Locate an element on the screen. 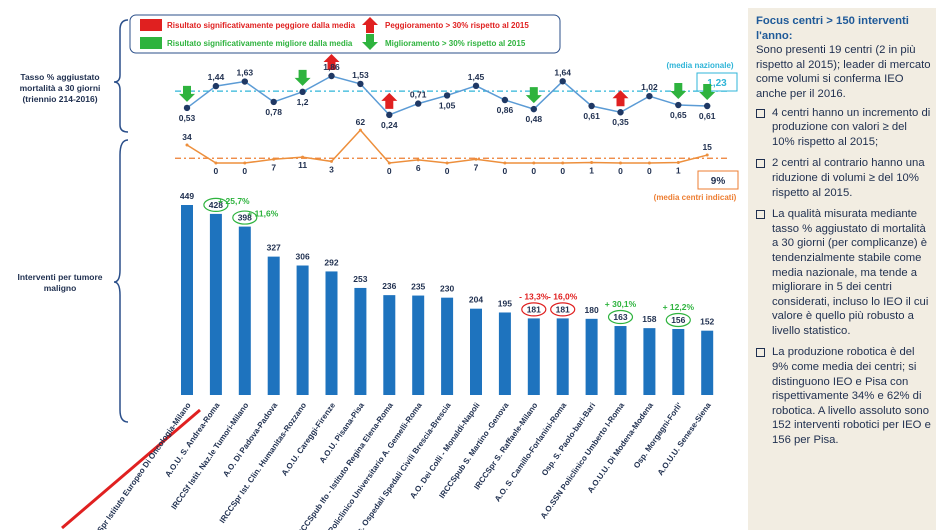  value-label: 1,45 is located at coordinates (476, 77).